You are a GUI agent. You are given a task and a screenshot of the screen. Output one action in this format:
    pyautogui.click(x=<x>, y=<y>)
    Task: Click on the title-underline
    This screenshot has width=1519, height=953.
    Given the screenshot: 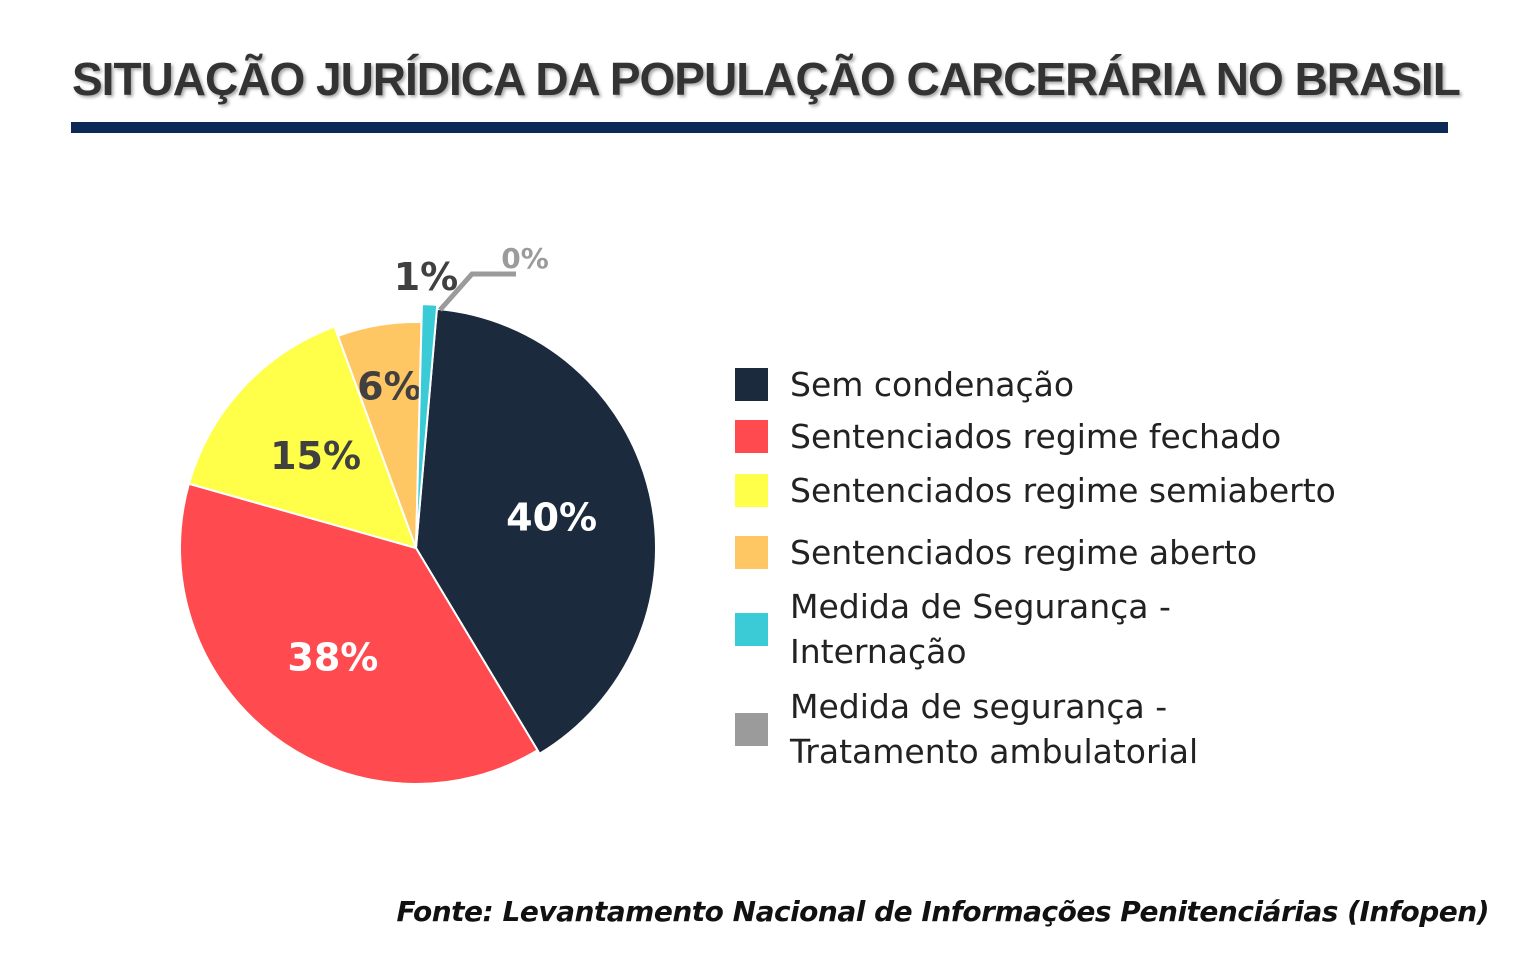 What is the action you would take?
    pyautogui.click(x=759, y=127)
    